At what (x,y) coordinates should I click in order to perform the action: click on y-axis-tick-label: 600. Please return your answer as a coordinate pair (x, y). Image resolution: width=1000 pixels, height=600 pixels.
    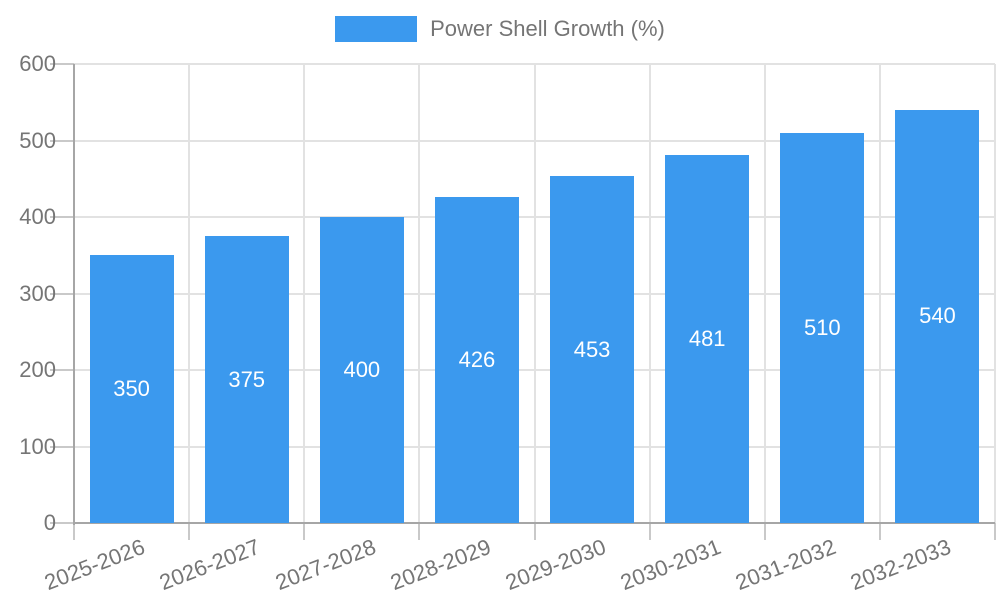
    Looking at the image, I should click on (37, 63).